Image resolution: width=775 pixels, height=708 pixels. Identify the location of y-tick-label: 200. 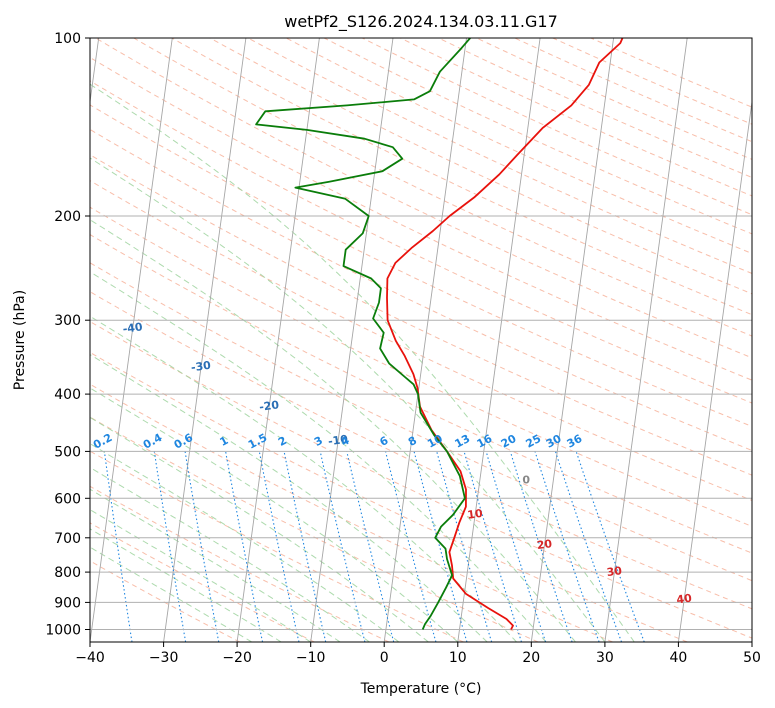
(67, 217).